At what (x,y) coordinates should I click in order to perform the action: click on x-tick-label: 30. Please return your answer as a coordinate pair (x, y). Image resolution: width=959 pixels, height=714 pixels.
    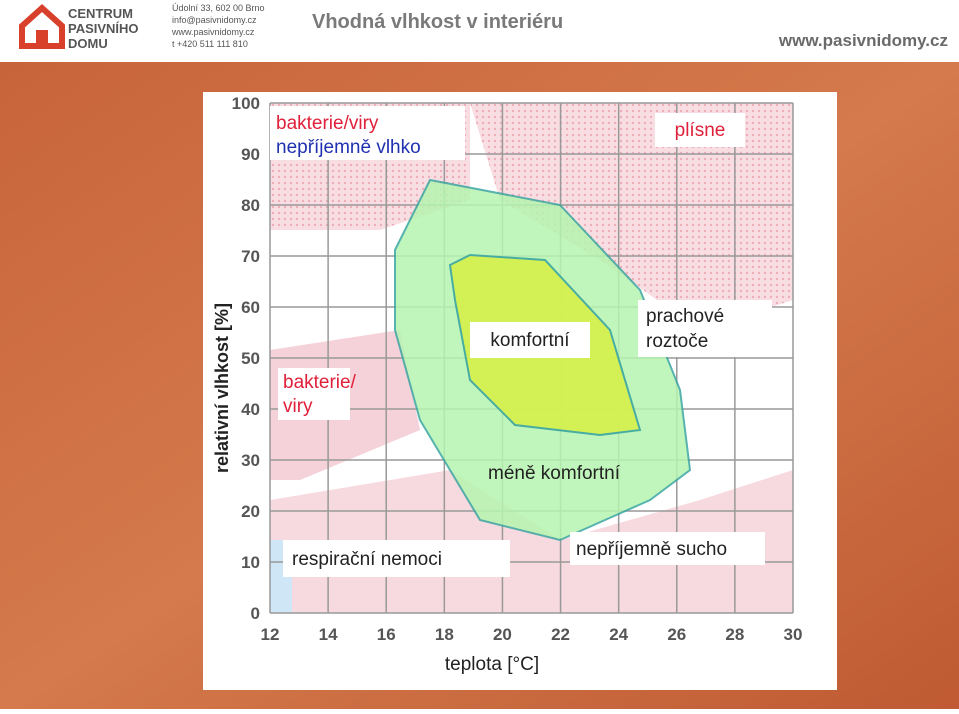
    Looking at the image, I should click on (793, 634).